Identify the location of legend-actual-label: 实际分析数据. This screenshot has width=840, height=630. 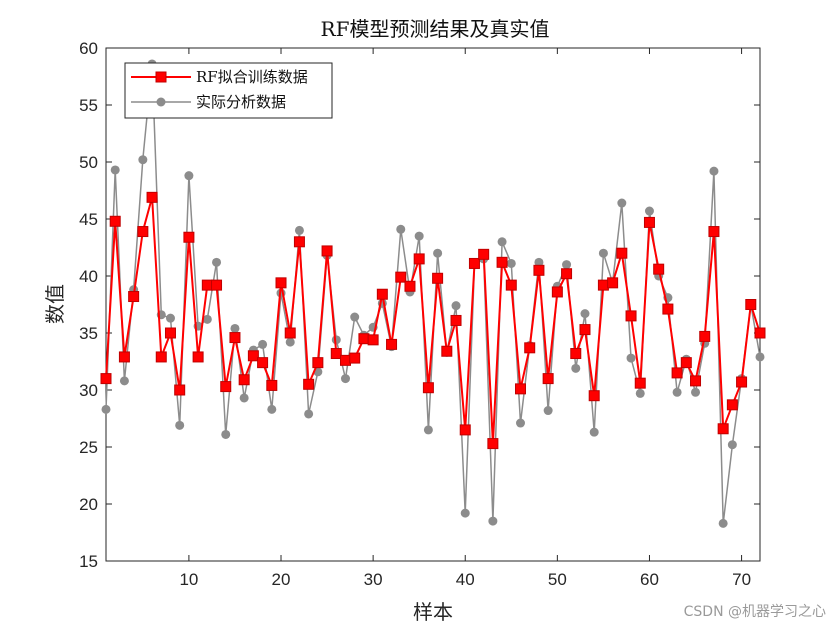
(241, 102).